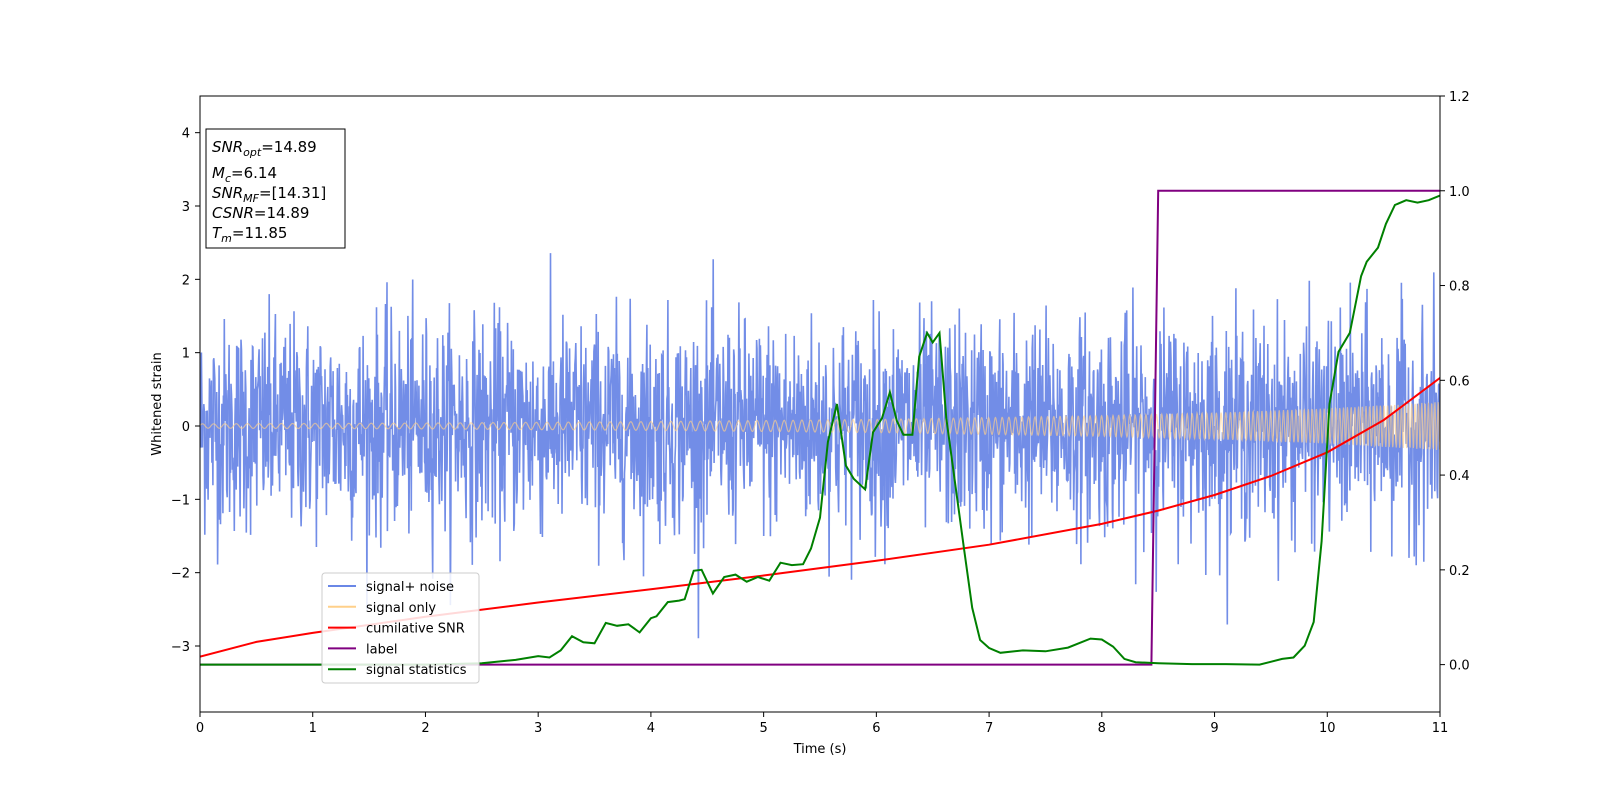 This screenshot has width=1600, height=800. Describe the element at coordinates (876, 728) in the screenshot. I see `x-tick-label: 6` at that location.